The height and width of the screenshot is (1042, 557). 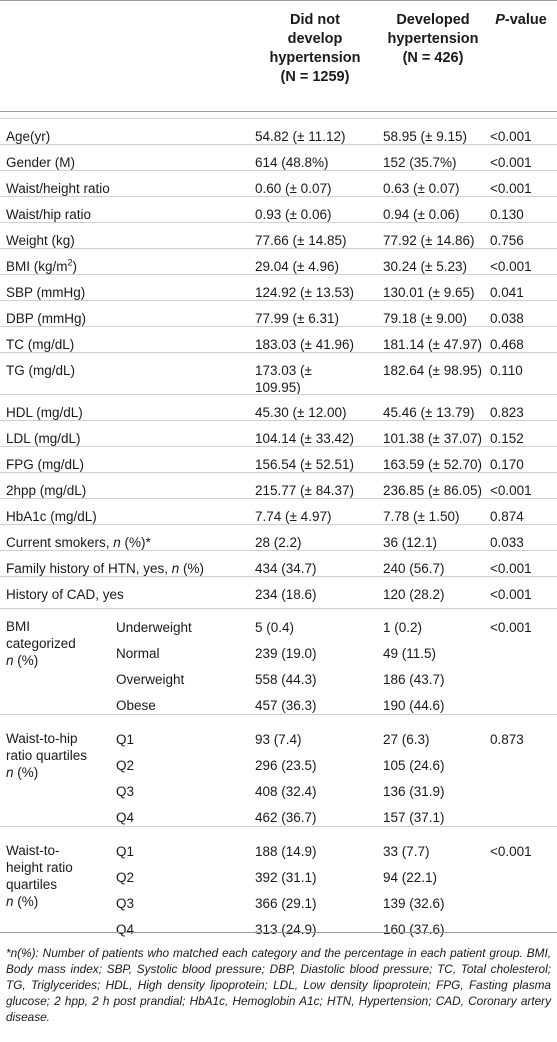 I want to click on value-no-htn: 124.92 (± 13.53), so click(x=320, y=292).